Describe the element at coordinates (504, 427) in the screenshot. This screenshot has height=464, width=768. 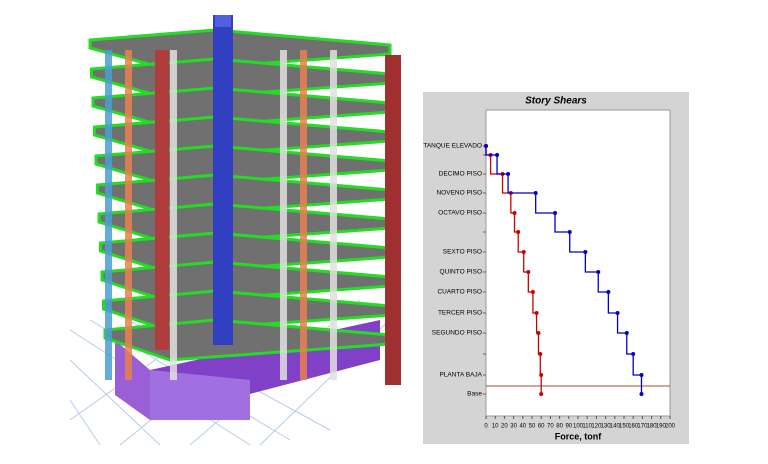
I see `x-tick-label: 20` at that location.